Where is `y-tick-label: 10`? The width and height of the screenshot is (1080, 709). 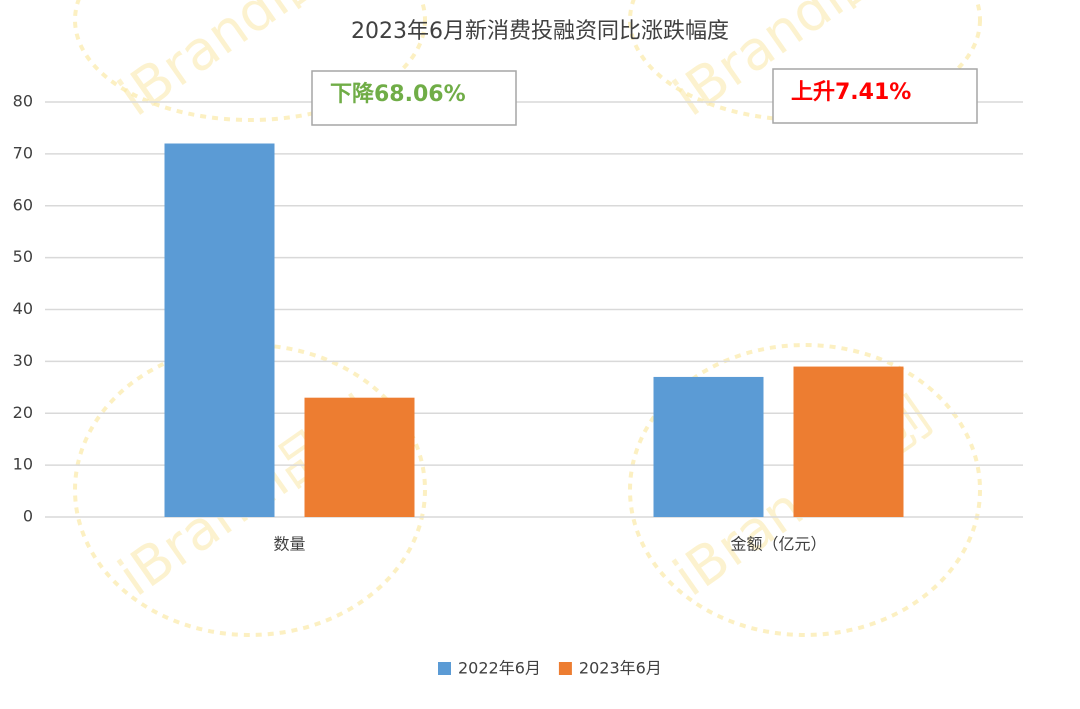
y-tick-label: 10 is located at coordinates (23, 464).